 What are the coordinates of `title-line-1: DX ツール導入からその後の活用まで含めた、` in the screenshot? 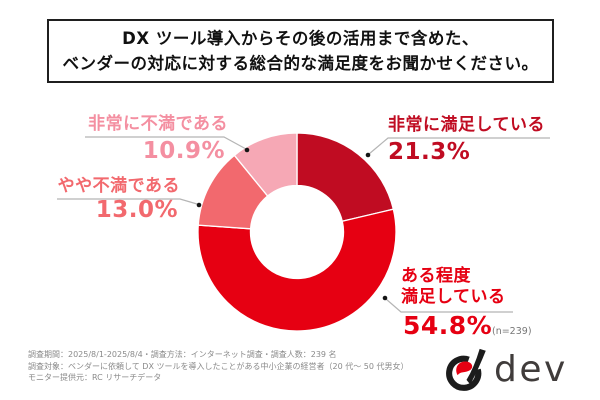 It's located at (300, 38).